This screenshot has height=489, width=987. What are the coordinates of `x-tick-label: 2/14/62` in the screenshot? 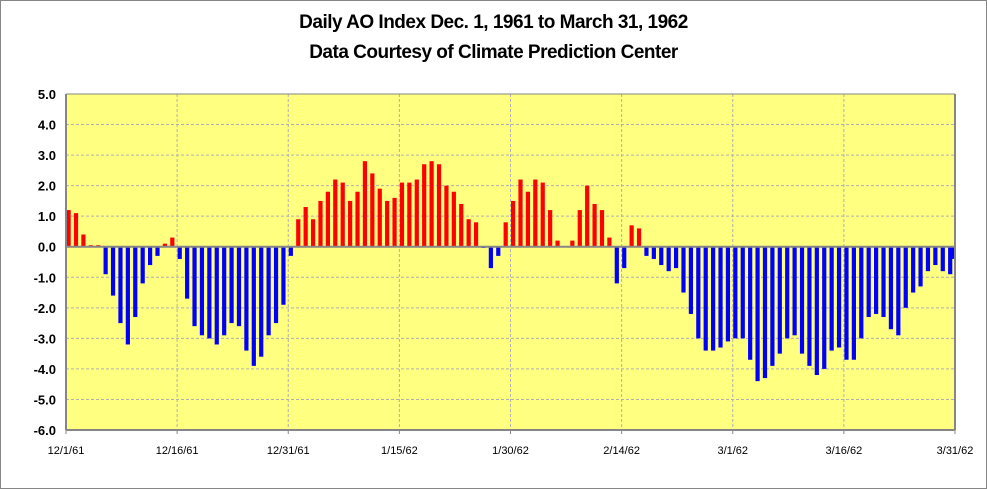 It's located at (621, 451).